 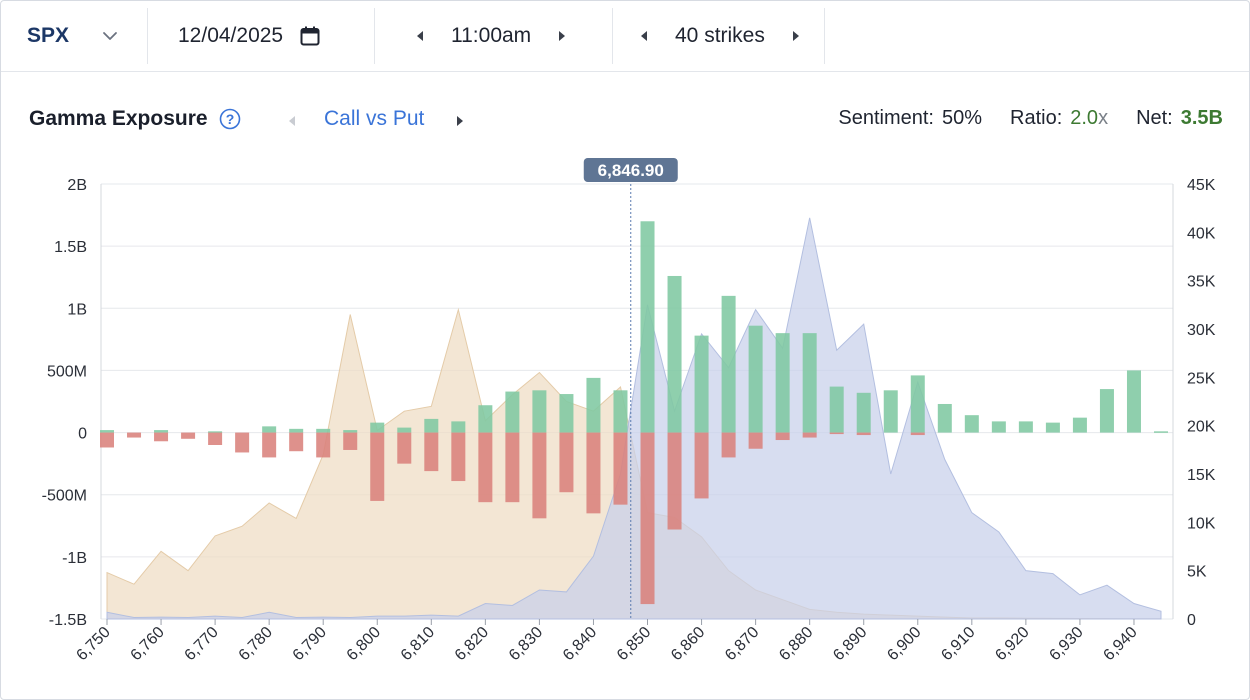 What do you see at coordinates (904, 644) in the screenshot?
I see `x-tick-label: 6,900` at bounding box center [904, 644].